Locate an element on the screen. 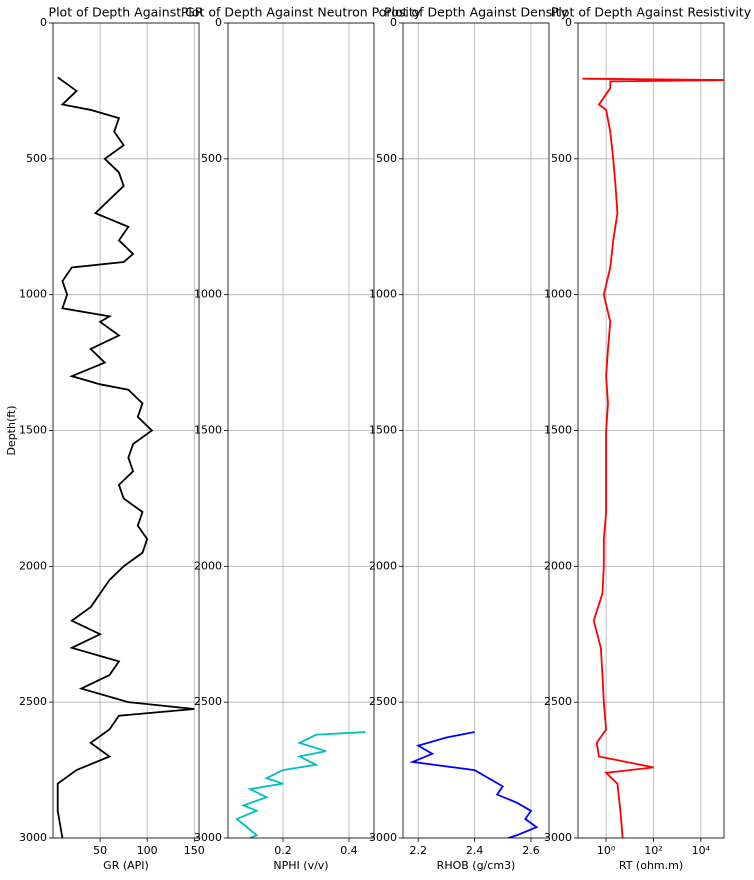  x-tick-label: 10⁴ is located at coordinates (701, 850).